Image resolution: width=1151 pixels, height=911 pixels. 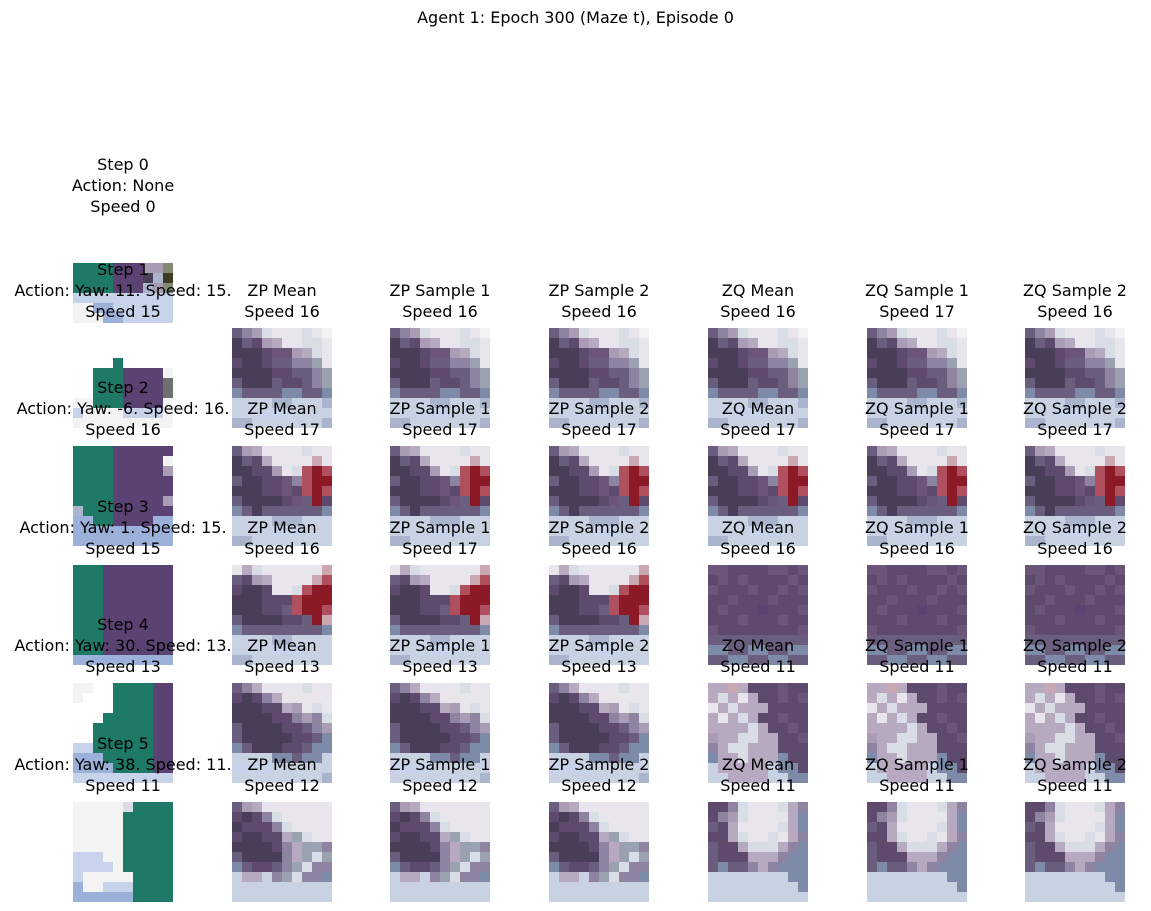 I want to click on prediction-title: ZQ Sample 1 Speed 17, so click(x=917, y=301).